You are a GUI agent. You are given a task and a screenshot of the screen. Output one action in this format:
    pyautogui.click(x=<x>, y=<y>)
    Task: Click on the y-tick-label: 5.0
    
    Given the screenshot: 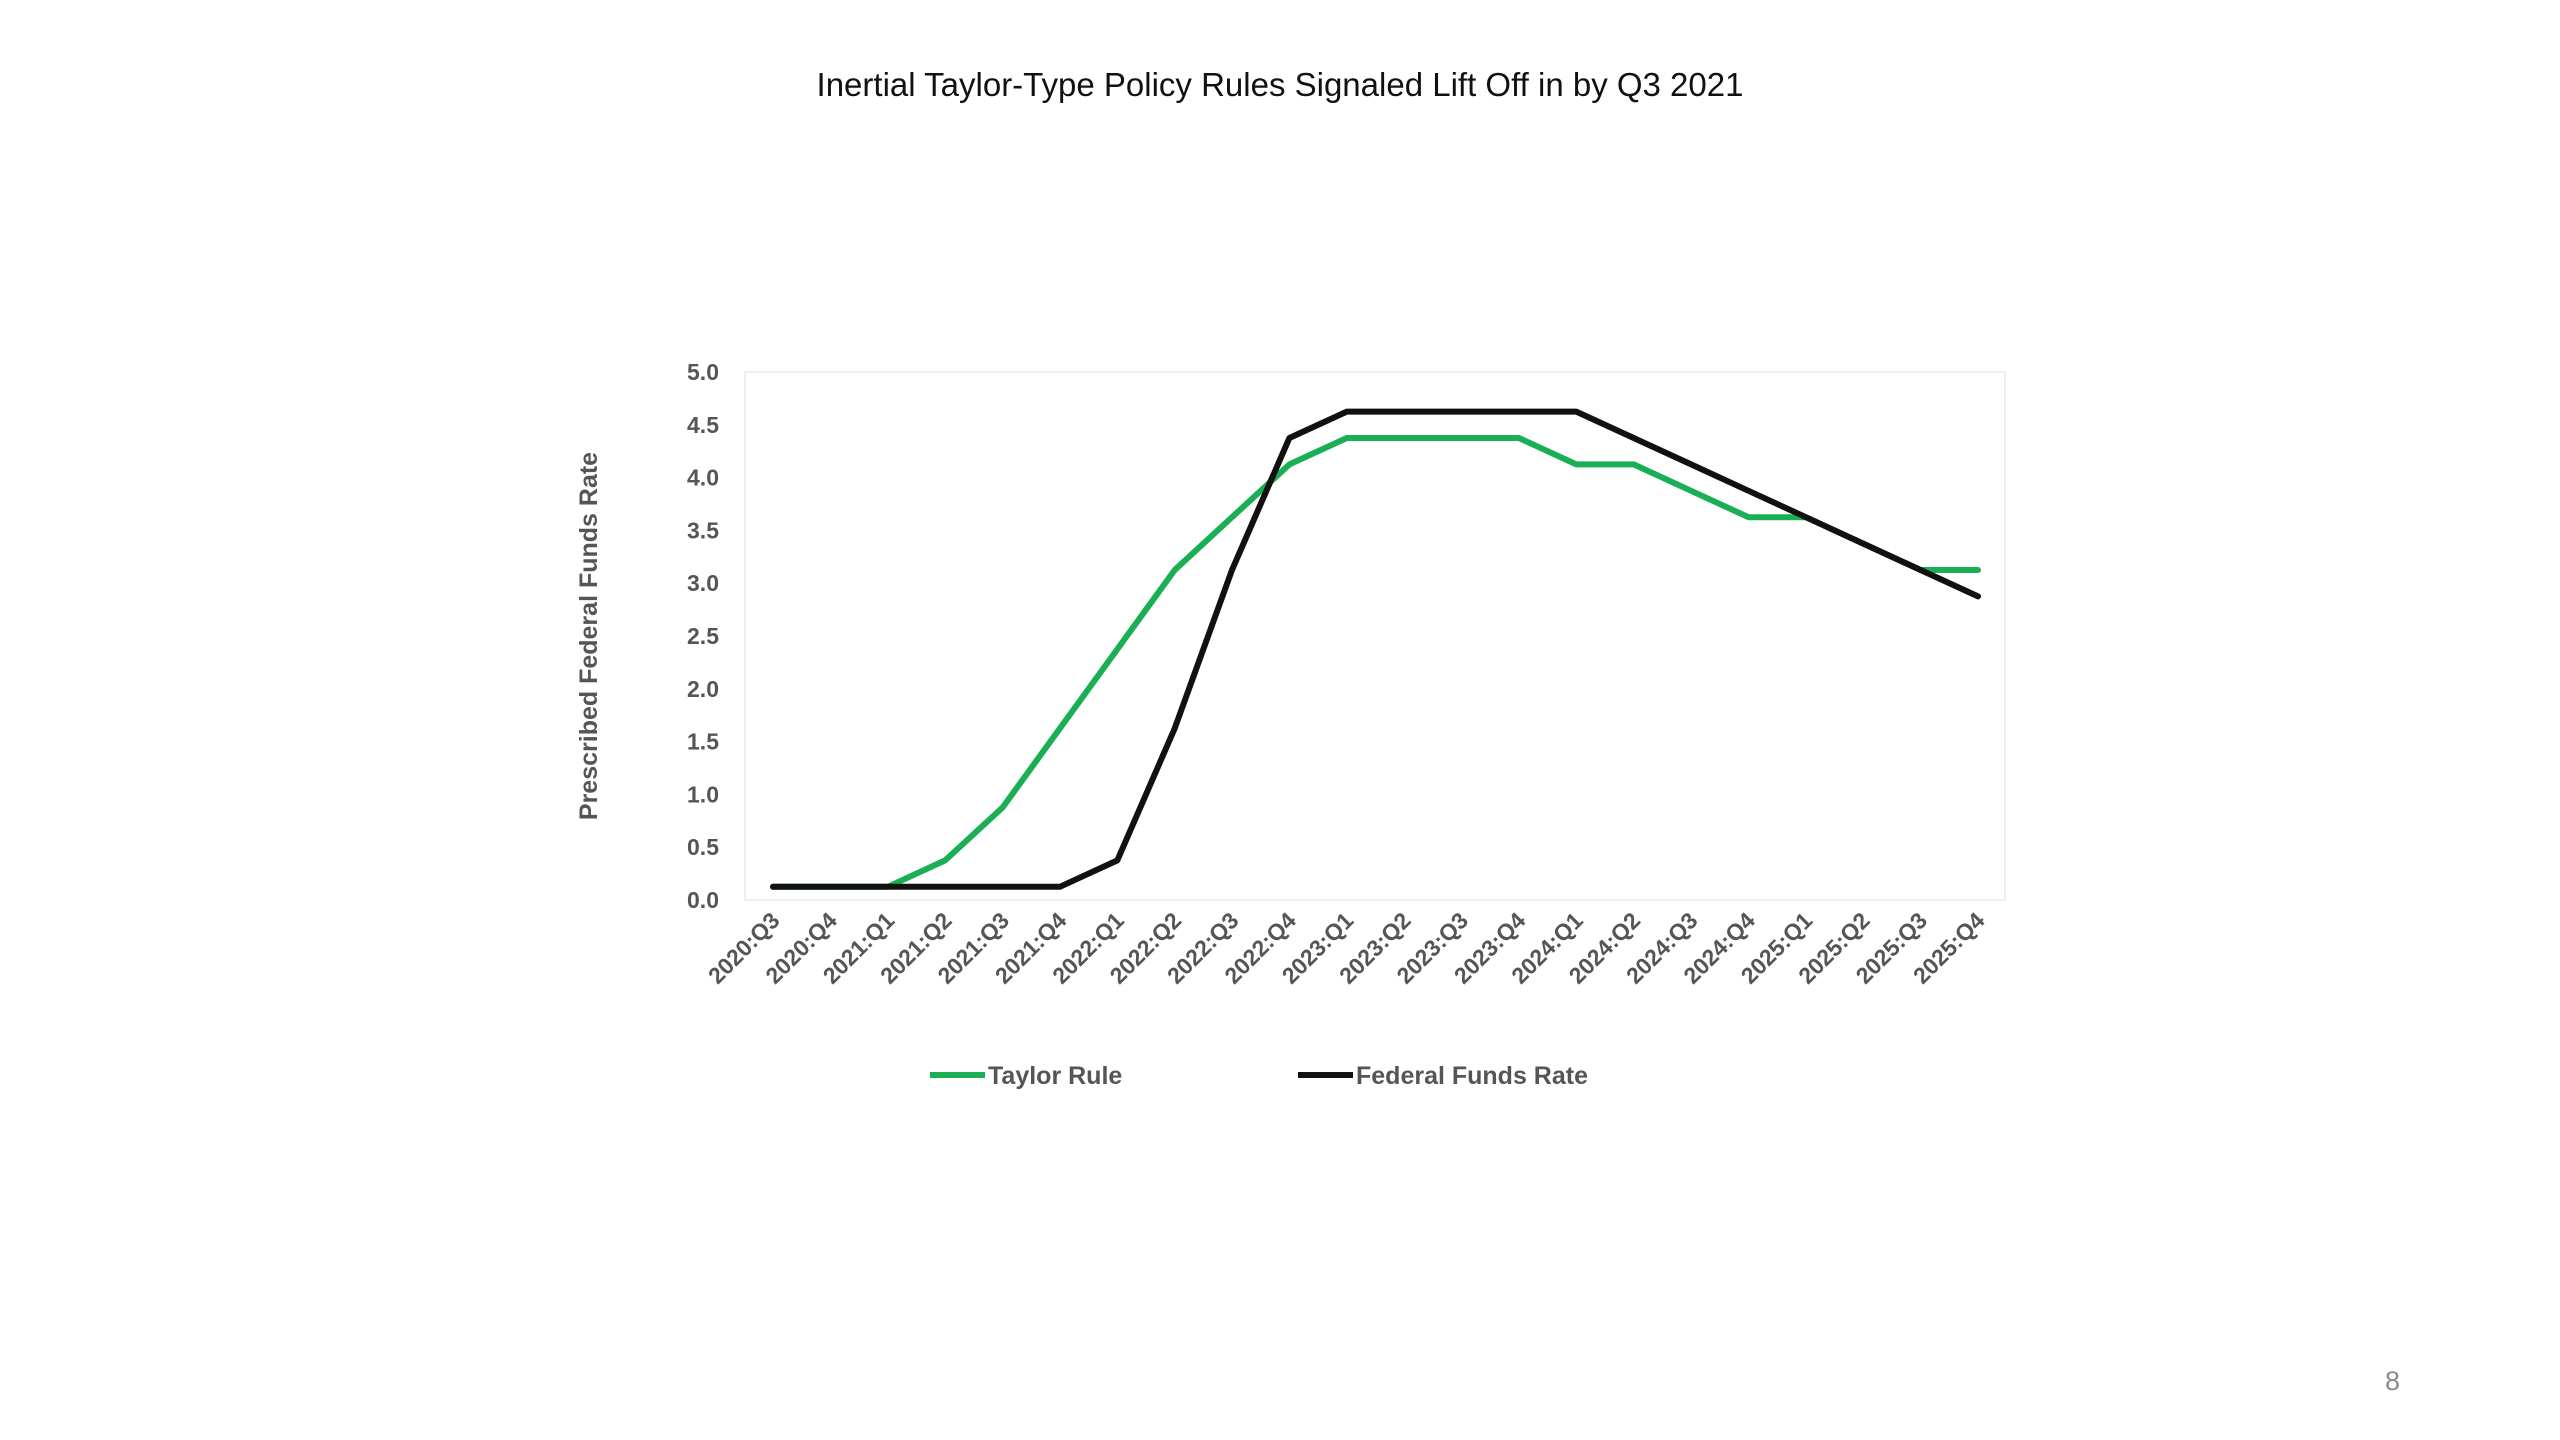 What is the action you would take?
    pyautogui.click(x=703, y=372)
    